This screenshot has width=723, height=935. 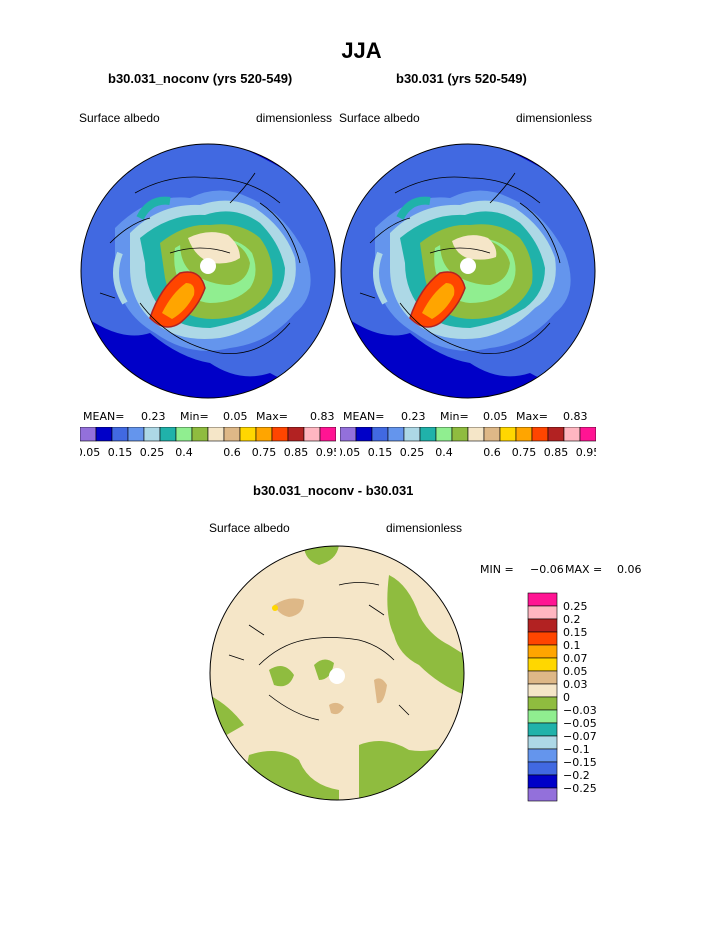 What do you see at coordinates (575, 416) in the screenshot?
I see `panel2-max: 0.83` at bounding box center [575, 416].